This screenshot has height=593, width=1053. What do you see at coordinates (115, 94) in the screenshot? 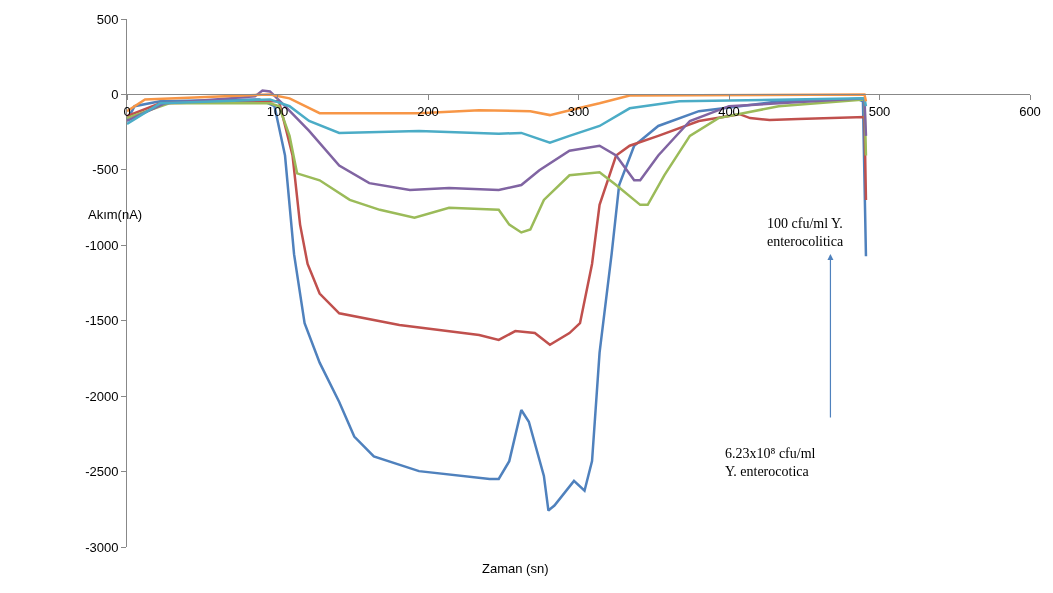
I see `y-tick-label: 0` at bounding box center [115, 94].